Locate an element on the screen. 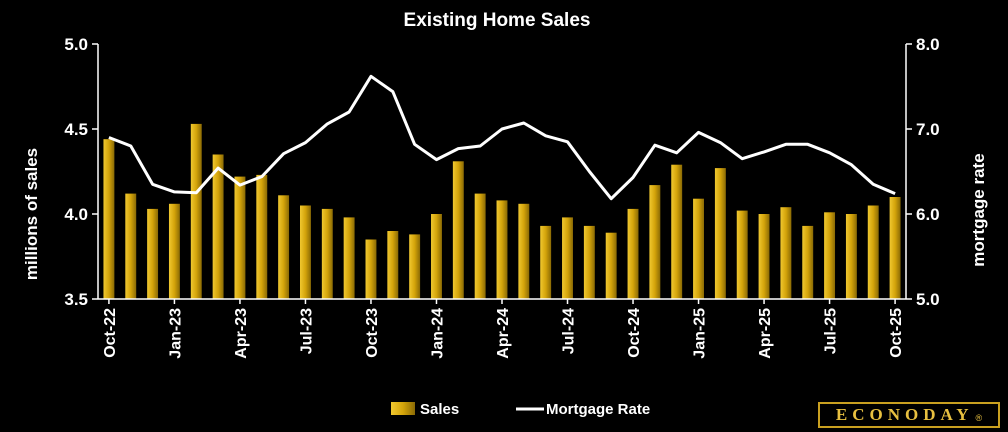 Image resolution: width=1008 pixels, height=432 pixels. x-tick-label: Jan-24 is located at coordinates (437, 333).